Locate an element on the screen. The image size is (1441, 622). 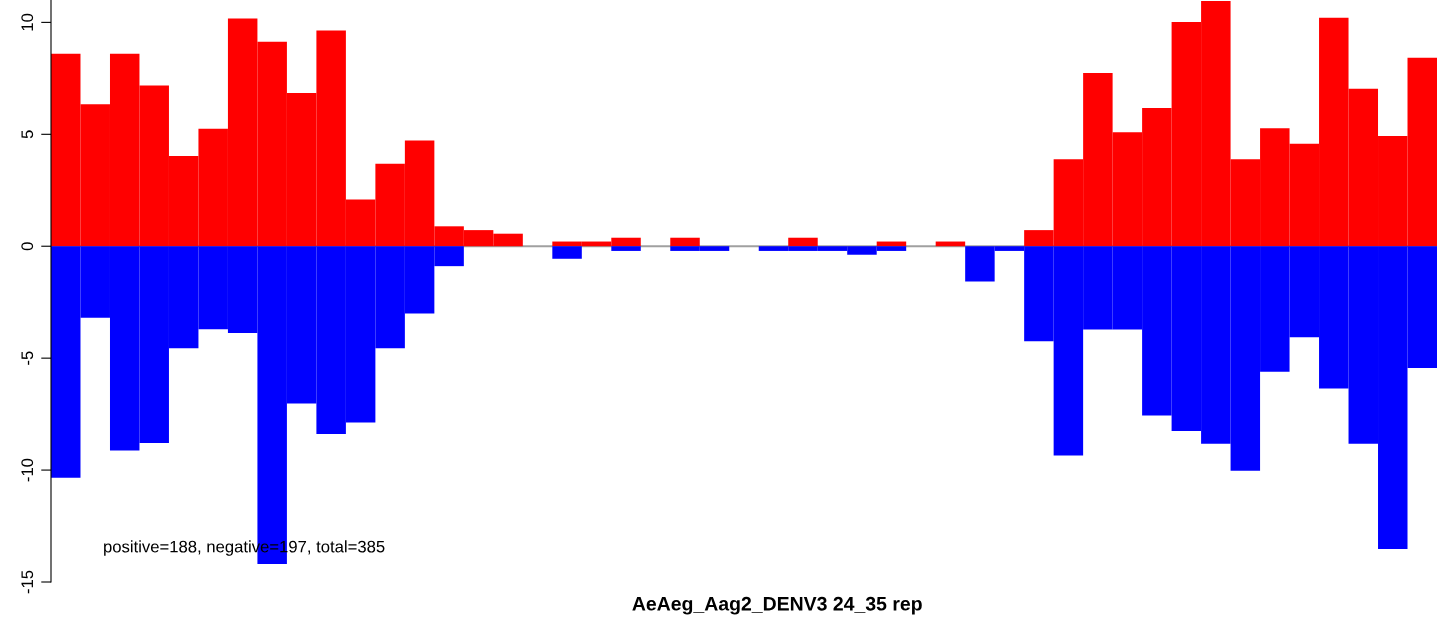
text: AeAeg_Aag2_DENV3 24_35 rep is located at coordinates (777, 605).